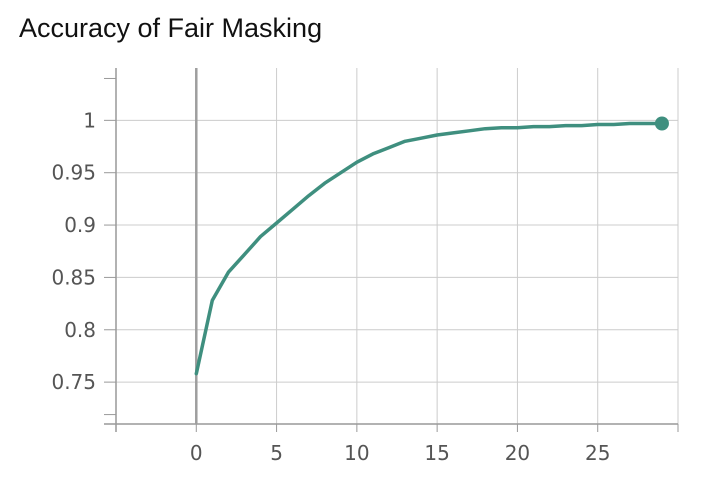  I want to click on y-tick-label: 0.95, so click(73, 173).